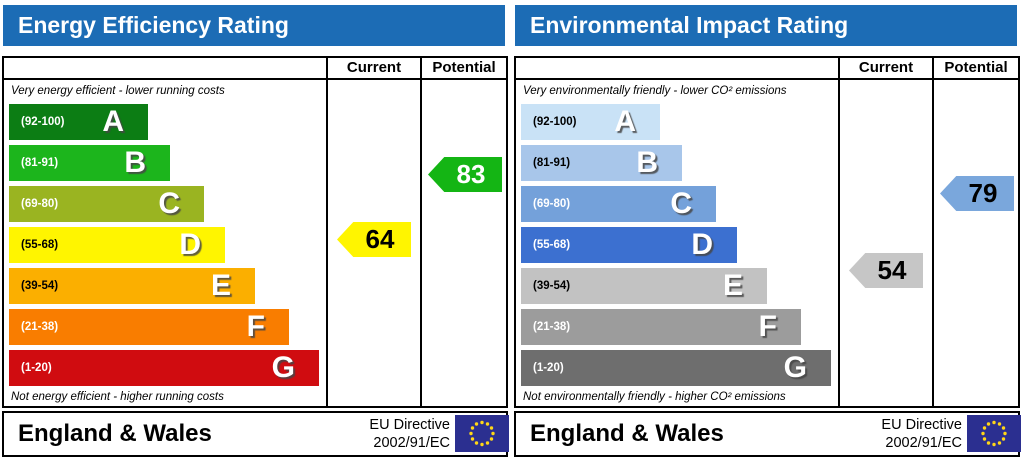  Describe the element at coordinates (977, 193) in the screenshot. I see `potential-rating-arrow: 79` at that location.